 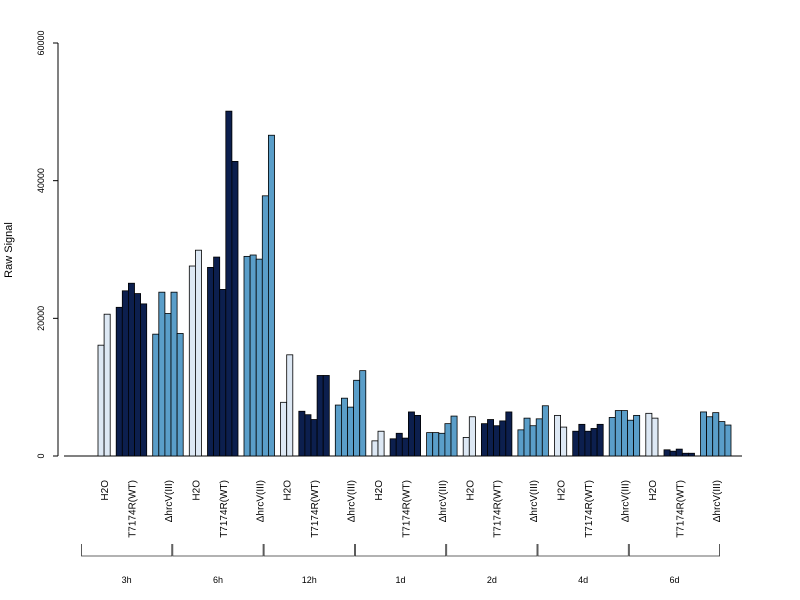 What do you see at coordinates (9, 250) in the screenshot?
I see `y-axis-label: Raw Signal` at bounding box center [9, 250].